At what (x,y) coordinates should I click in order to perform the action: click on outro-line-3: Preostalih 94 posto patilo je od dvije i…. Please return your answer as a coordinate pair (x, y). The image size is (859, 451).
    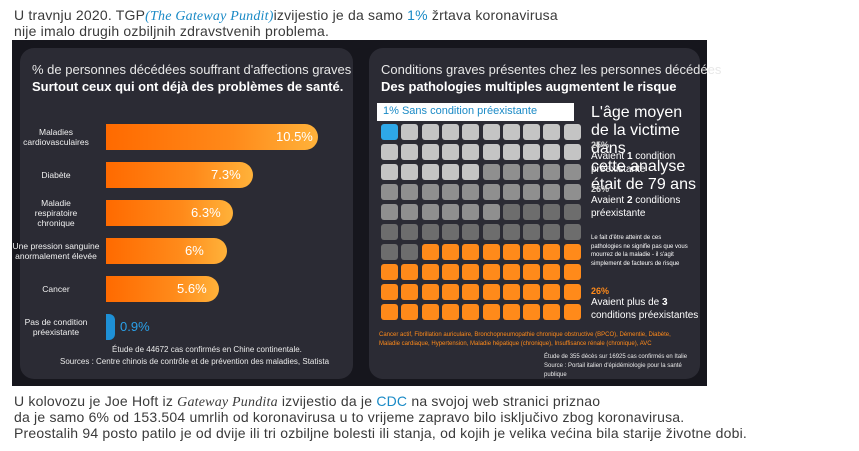
    Looking at the image, I should click on (380, 433).